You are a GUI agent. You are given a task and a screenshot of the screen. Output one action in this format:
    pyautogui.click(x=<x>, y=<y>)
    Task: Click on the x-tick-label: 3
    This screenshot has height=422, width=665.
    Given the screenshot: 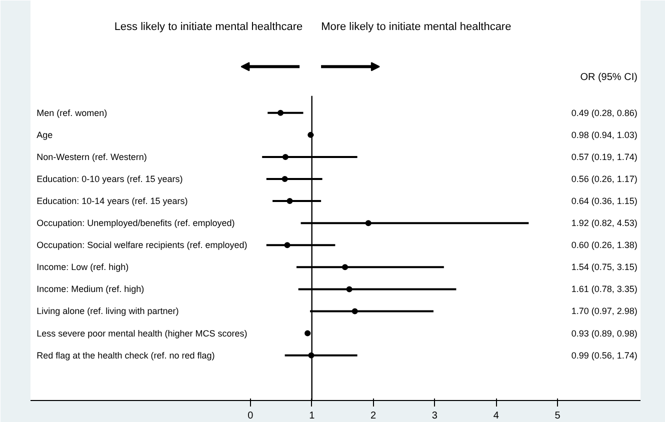 What is the action you would take?
    pyautogui.click(x=435, y=416)
    